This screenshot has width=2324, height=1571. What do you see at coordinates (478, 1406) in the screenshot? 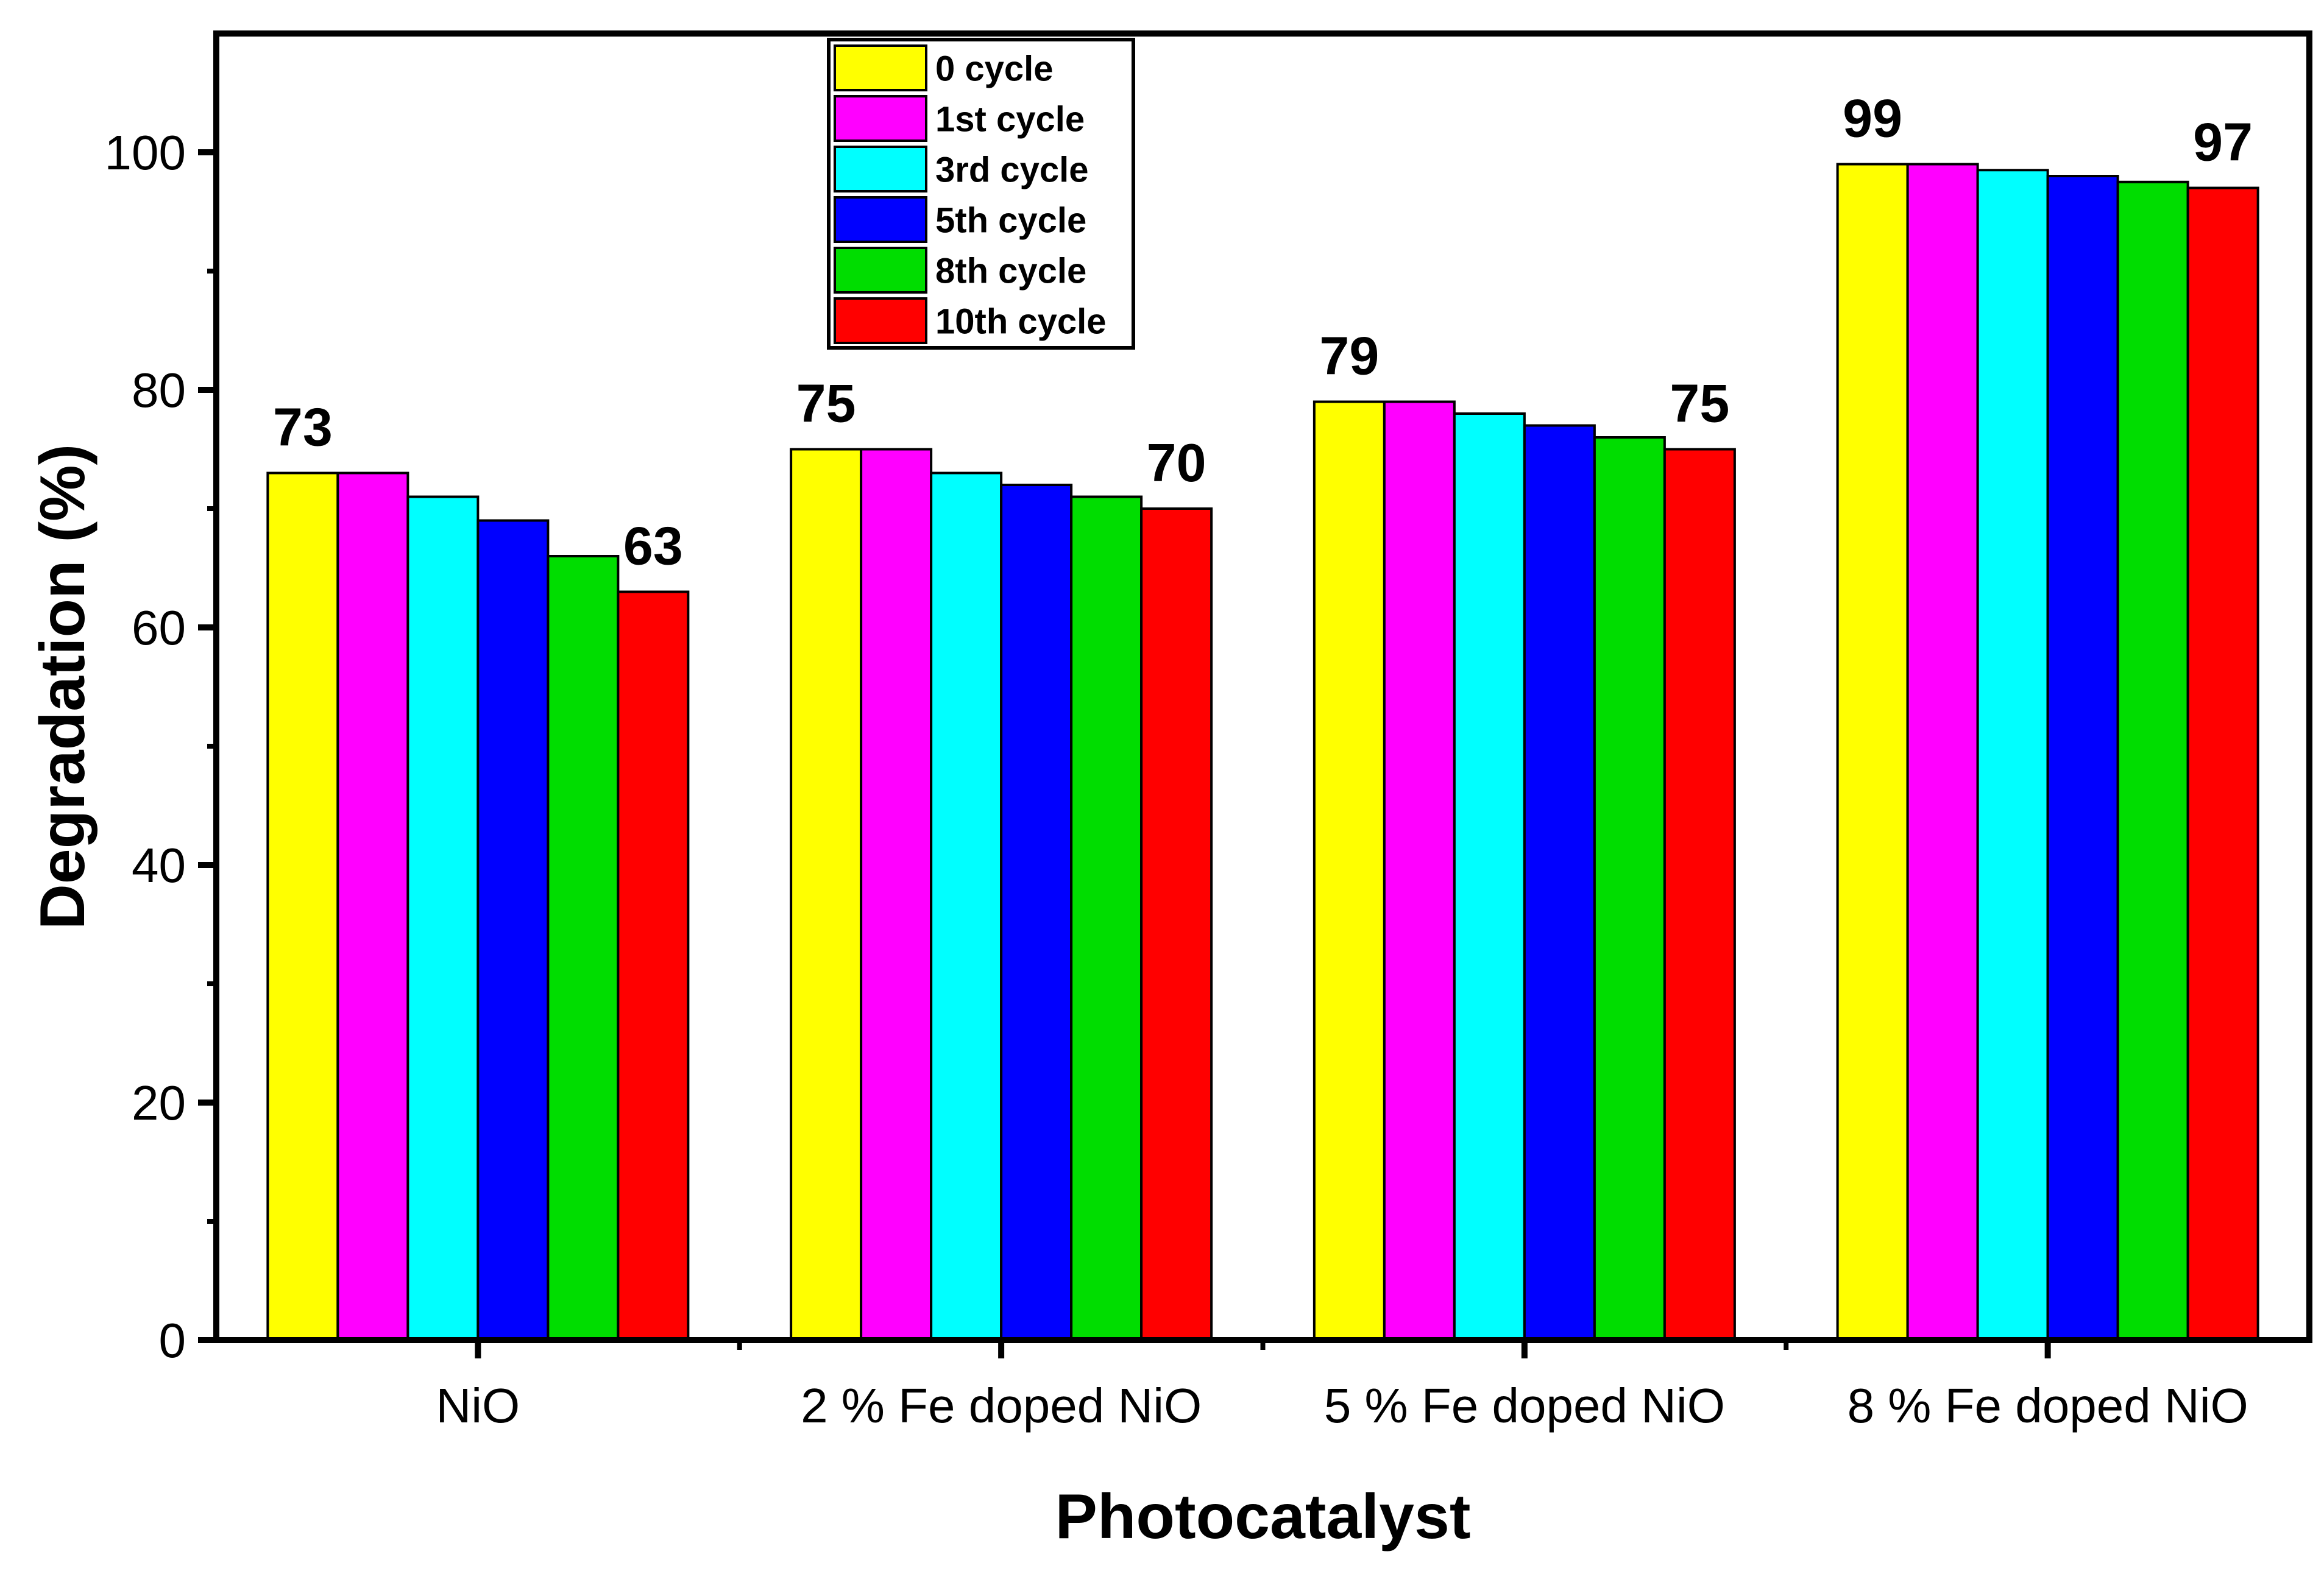
I see `x-tick-label: NiO` at bounding box center [478, 1406].